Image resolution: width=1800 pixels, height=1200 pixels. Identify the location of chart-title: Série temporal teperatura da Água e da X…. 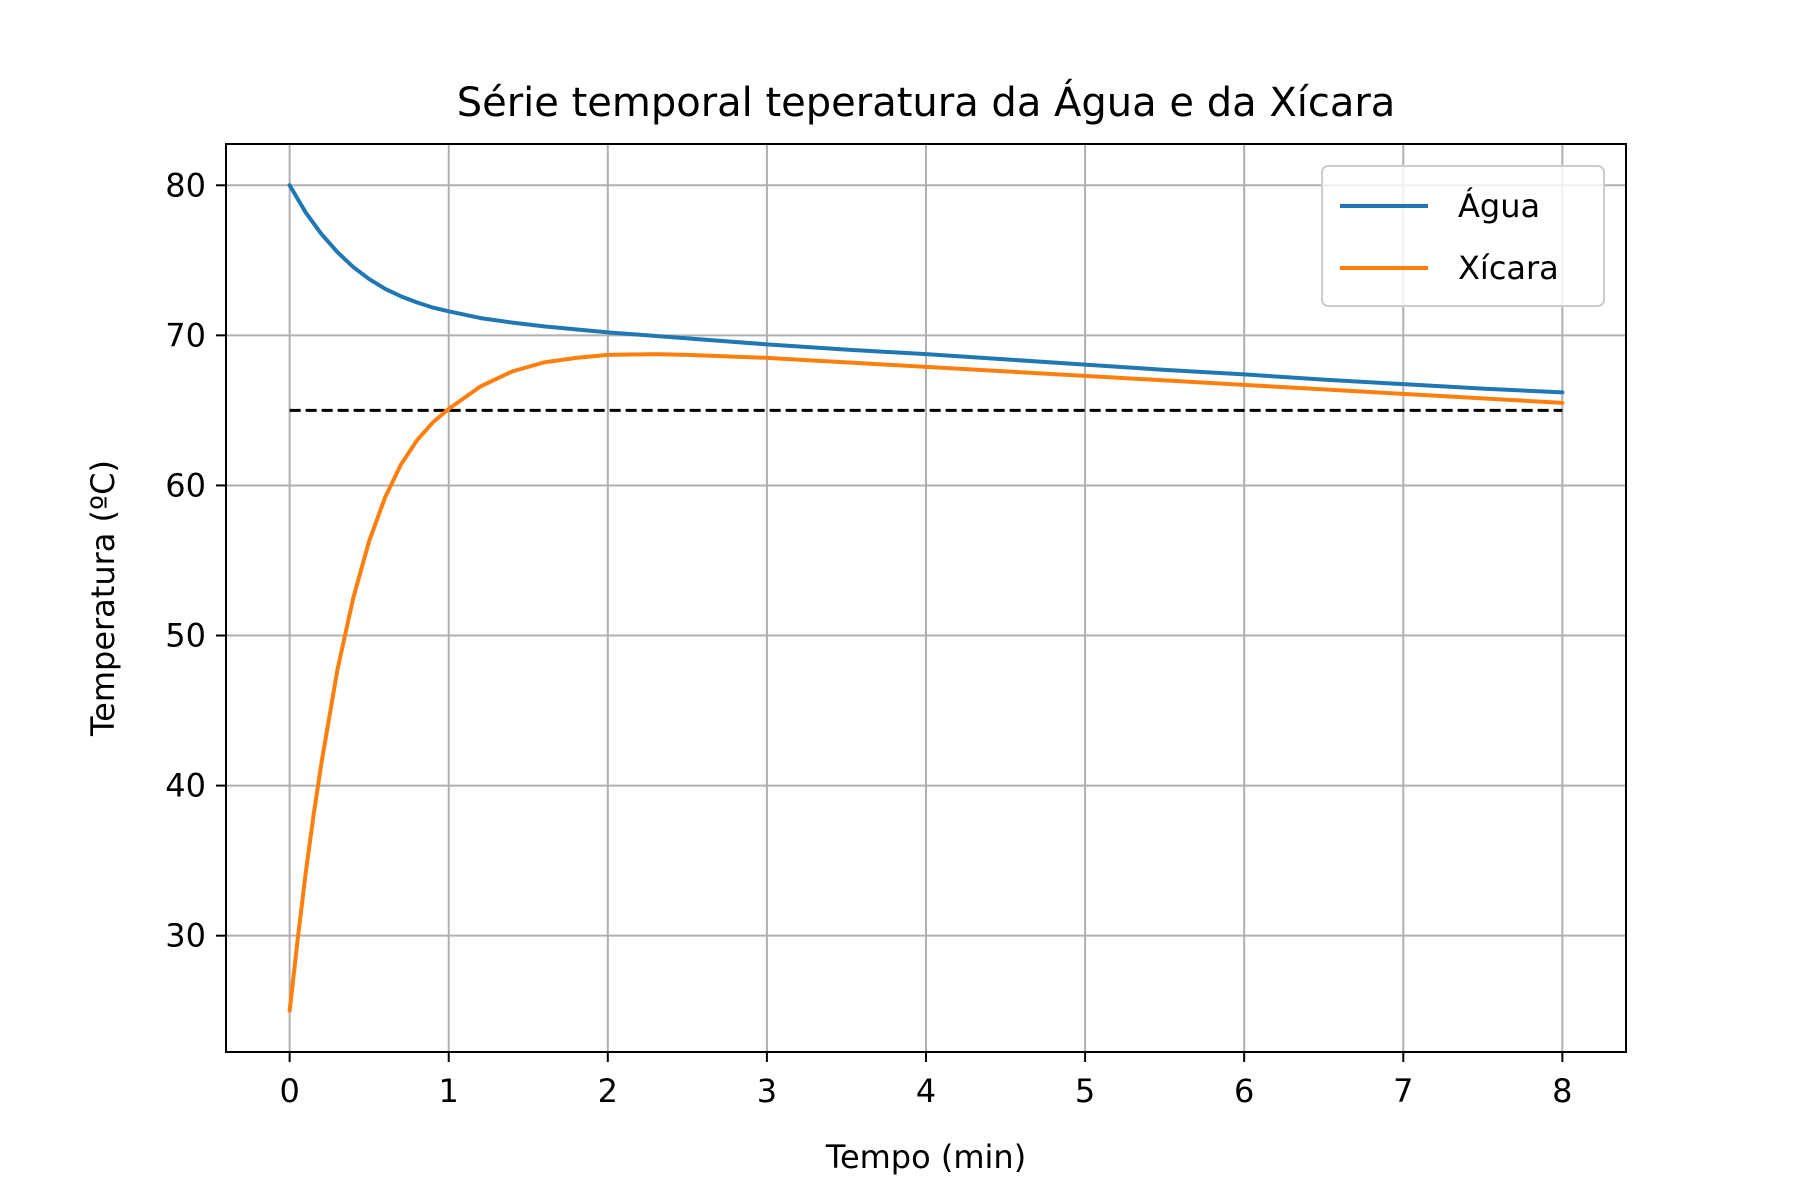
(926, 102).